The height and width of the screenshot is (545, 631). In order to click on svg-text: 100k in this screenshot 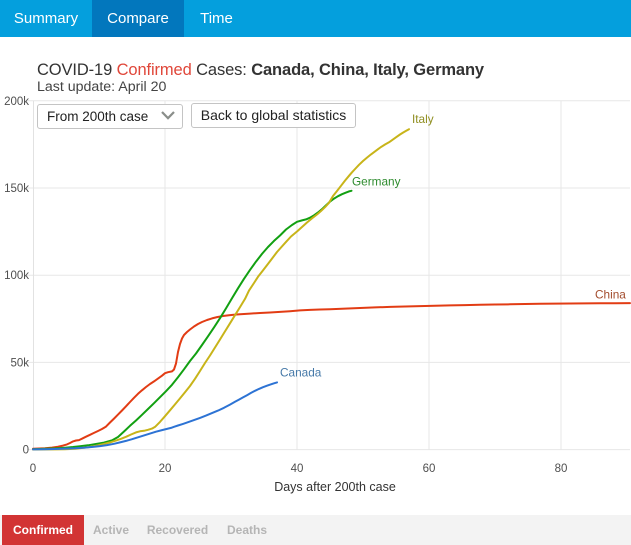, I will do `click(16, 276)`.